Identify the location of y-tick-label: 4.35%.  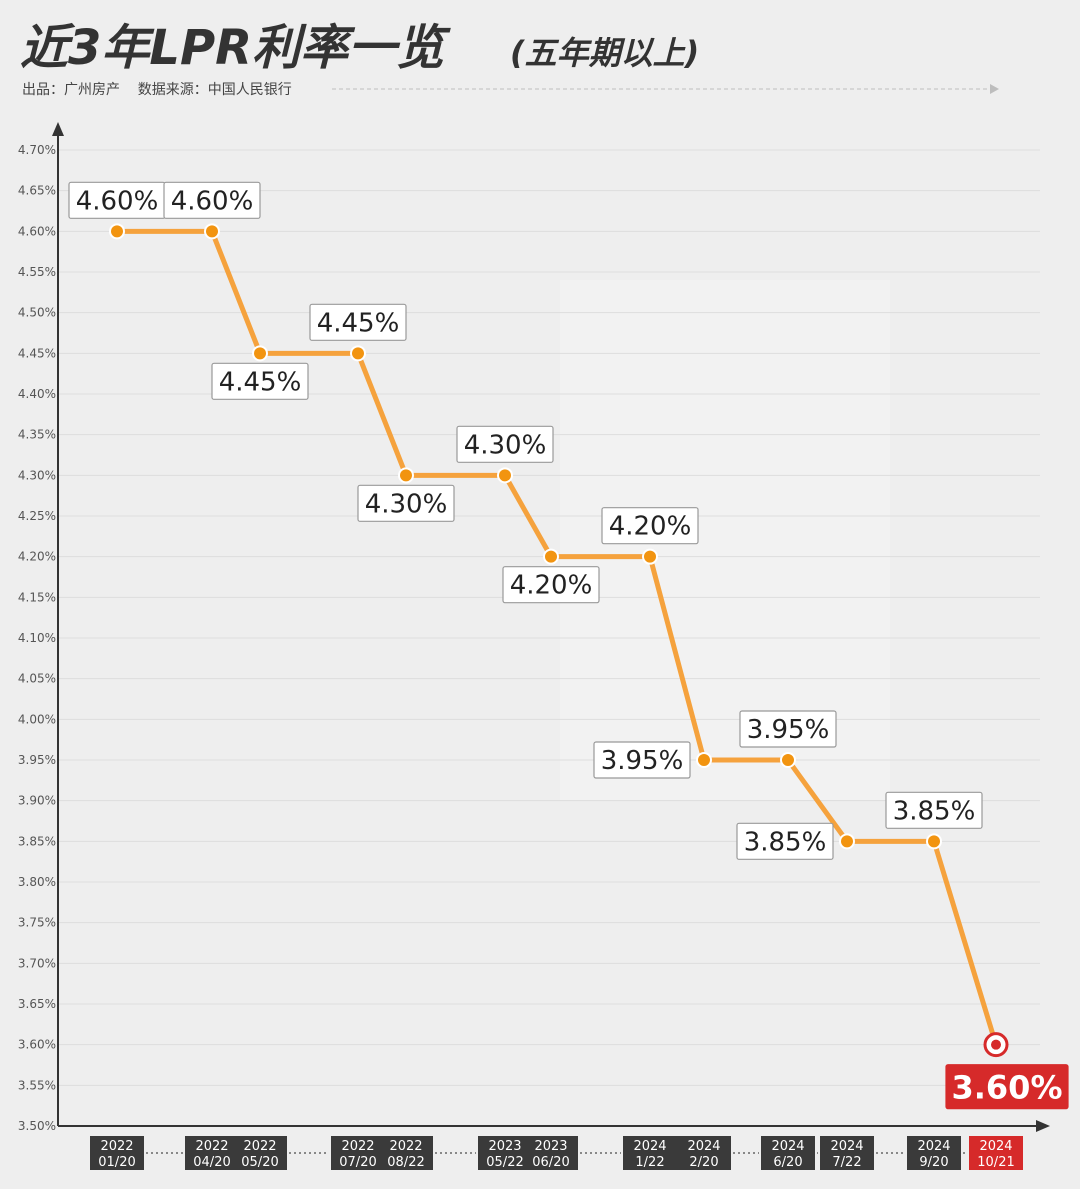
(37, 435).